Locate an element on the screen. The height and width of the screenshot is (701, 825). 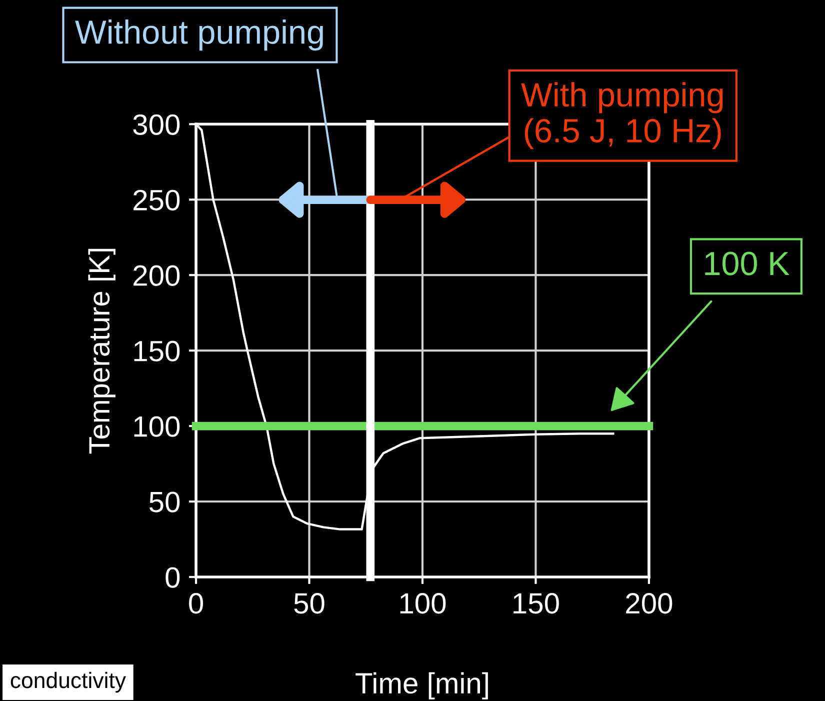
y-tick-label: 50 is located at coordinates (164, 502).